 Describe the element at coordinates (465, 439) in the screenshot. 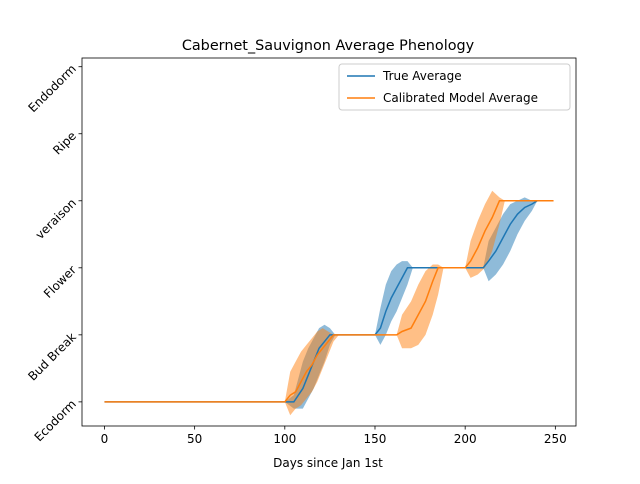

I see `x-tick-label: 200` at that location.